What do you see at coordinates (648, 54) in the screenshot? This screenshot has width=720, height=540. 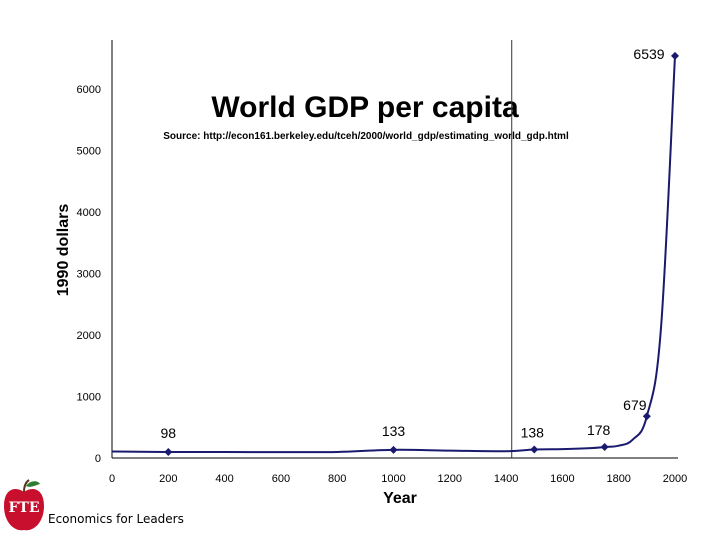 I see `data-label-2000: 6539` at bounding box center [648, 54].